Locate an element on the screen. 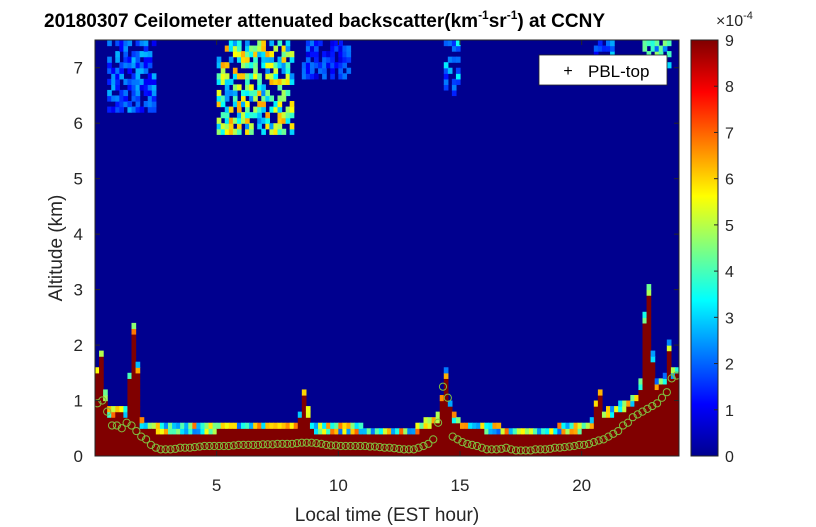 This screenshot has width=816, height=527. colorbar-tick-label: 4 is located at coordinates (729, 272).